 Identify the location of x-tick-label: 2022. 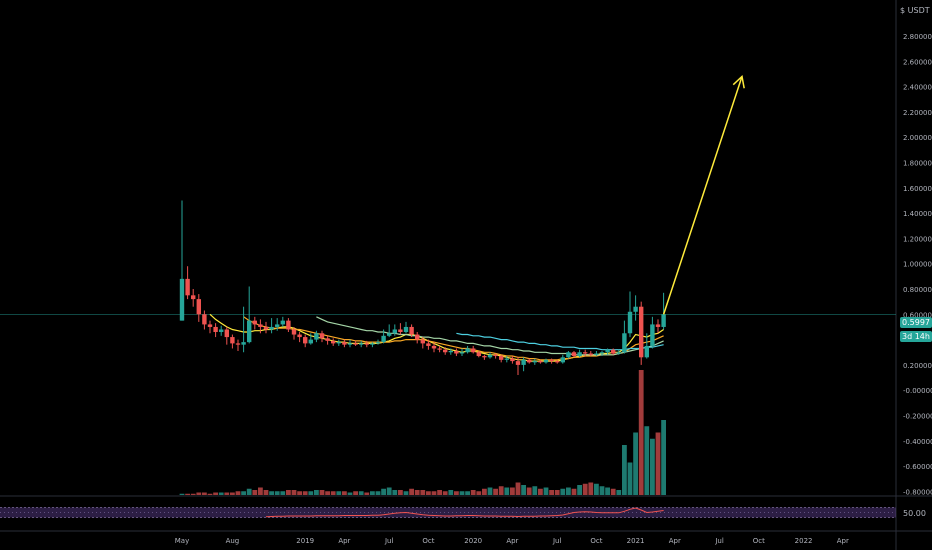
(804, 541).